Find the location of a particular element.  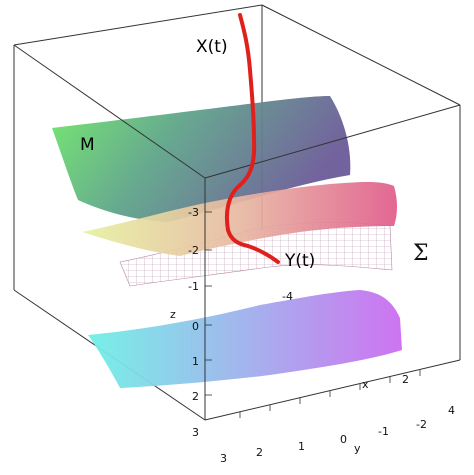

x-tick: 2 is located at coordinates (405, 379).